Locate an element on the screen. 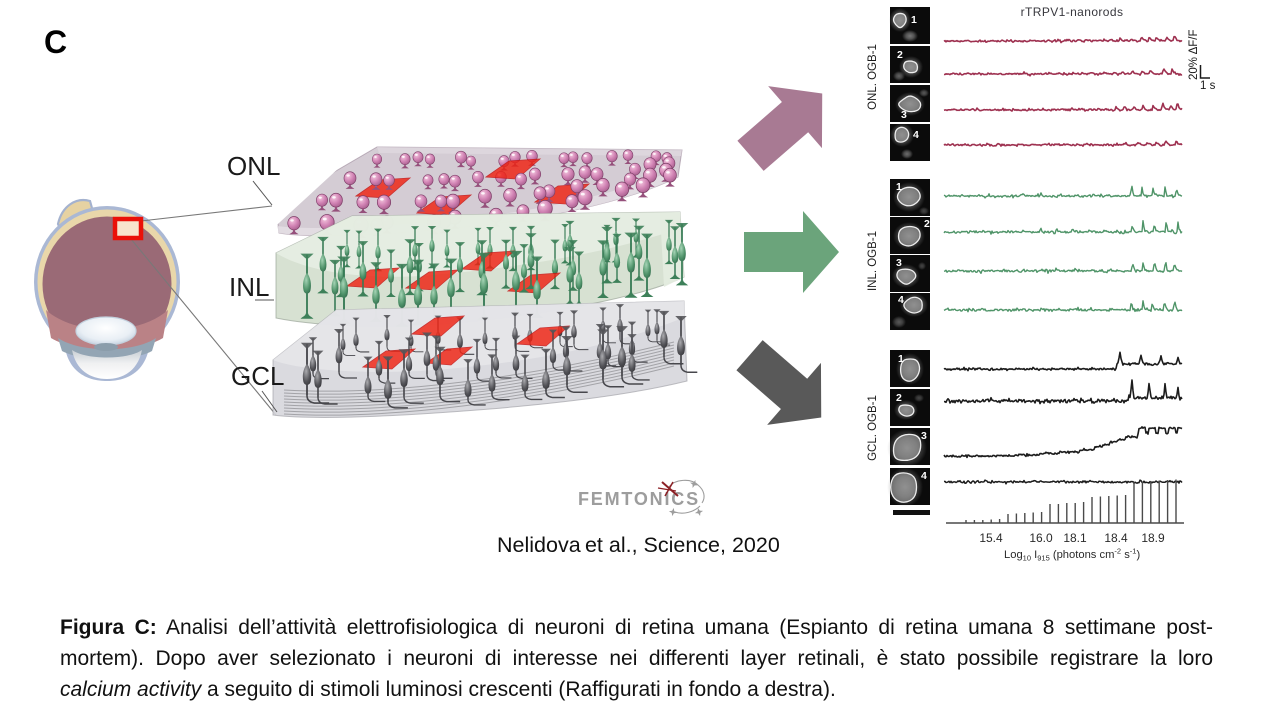 This screenshot has height=720, width=1280. svg-text: ONL is located at coordinates (253, 166).